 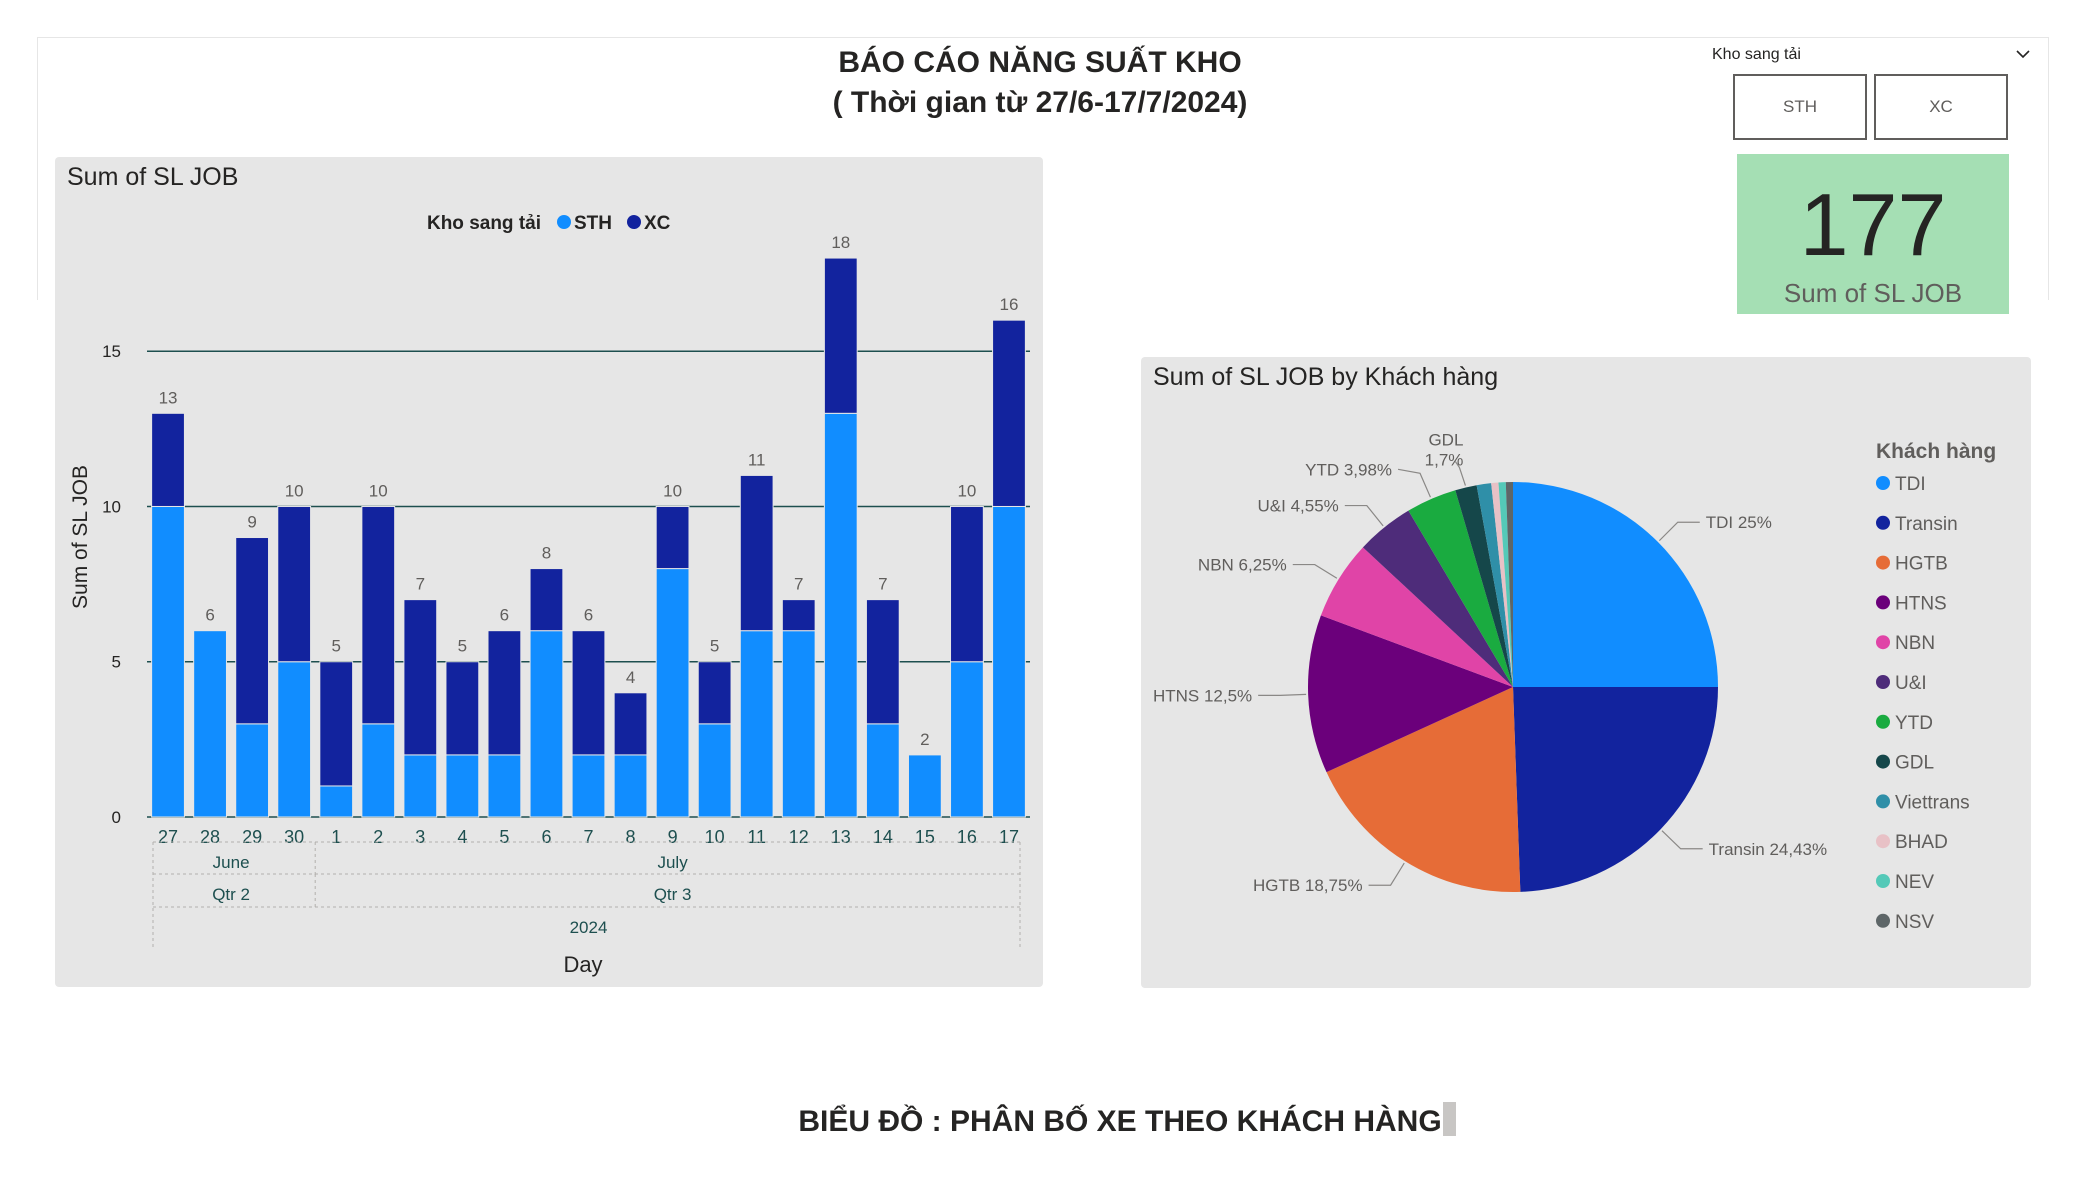 I want to click on pie-data-label: HGTB 18,75%, so click(x=1308, y=885).